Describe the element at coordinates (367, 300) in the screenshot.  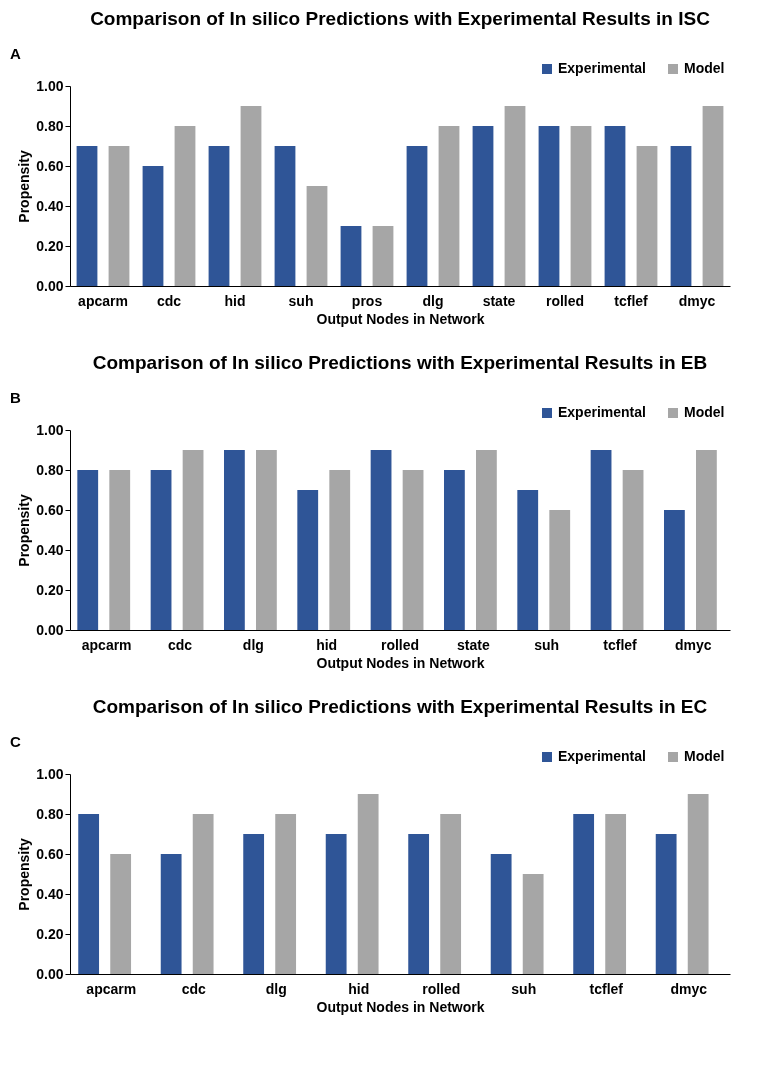
I see `x-tick-label: pros` at that location.